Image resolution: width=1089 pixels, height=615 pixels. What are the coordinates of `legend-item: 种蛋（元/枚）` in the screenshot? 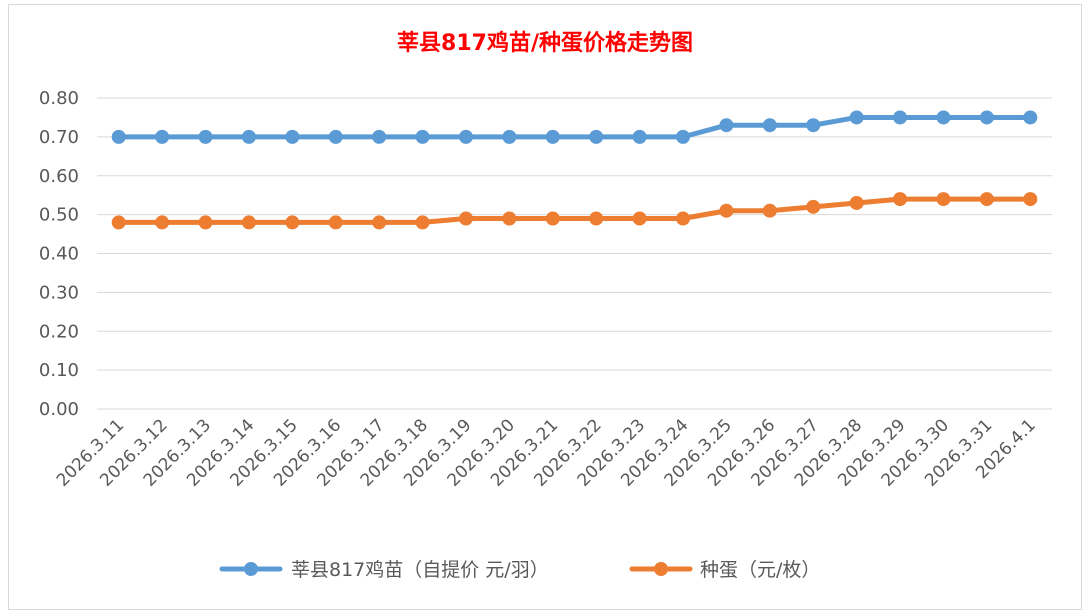 It's located at (724, 570).